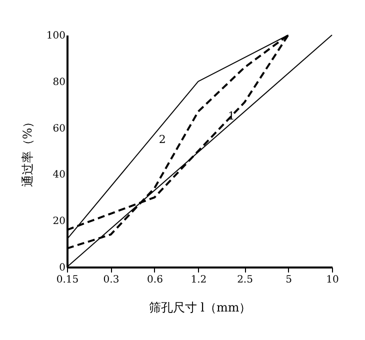 Image resolution: width=365 pixels, height=340 pixels. Describe the element at coordinates (198, 280) in the screenshot. I see `x-tick-label: 1.2` at that location.